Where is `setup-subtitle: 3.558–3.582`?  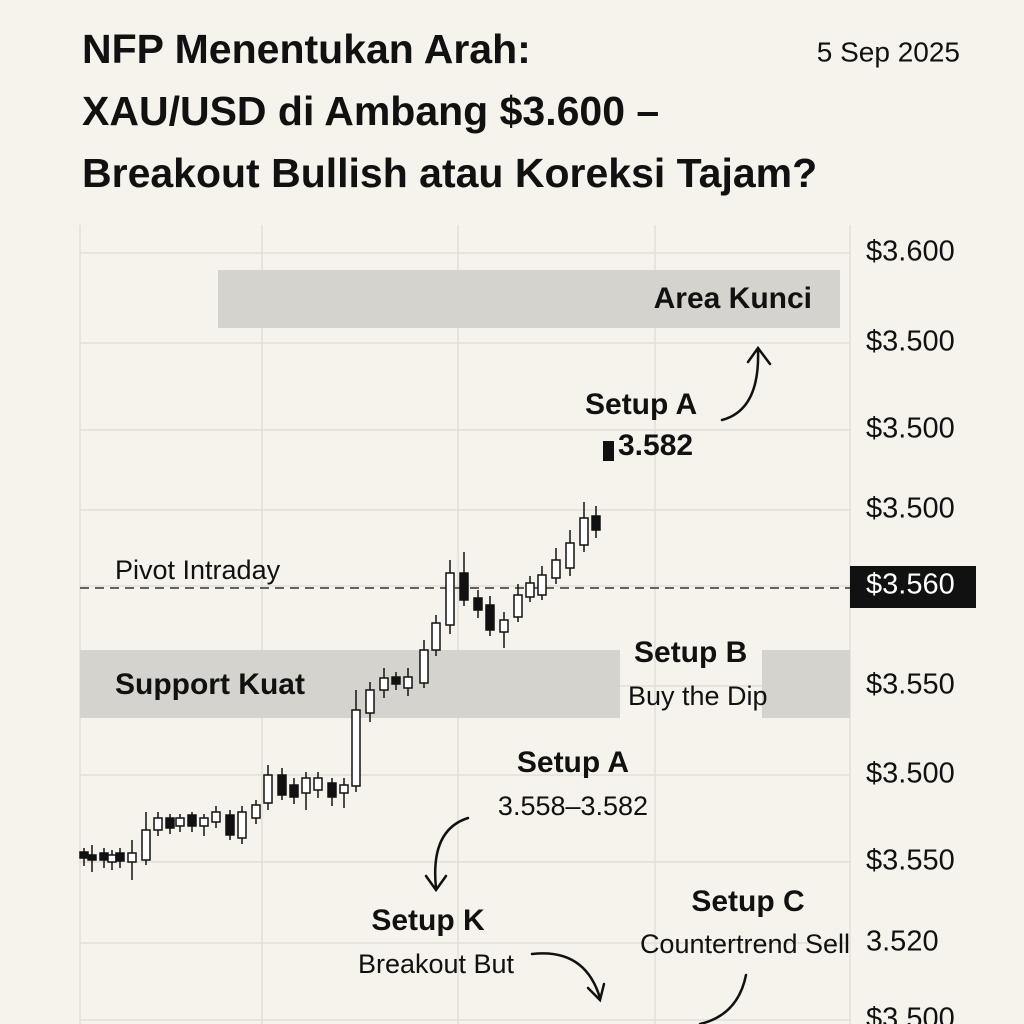
setup-subtitle: 3.558–3.582 is located at coordinates (573, 806).